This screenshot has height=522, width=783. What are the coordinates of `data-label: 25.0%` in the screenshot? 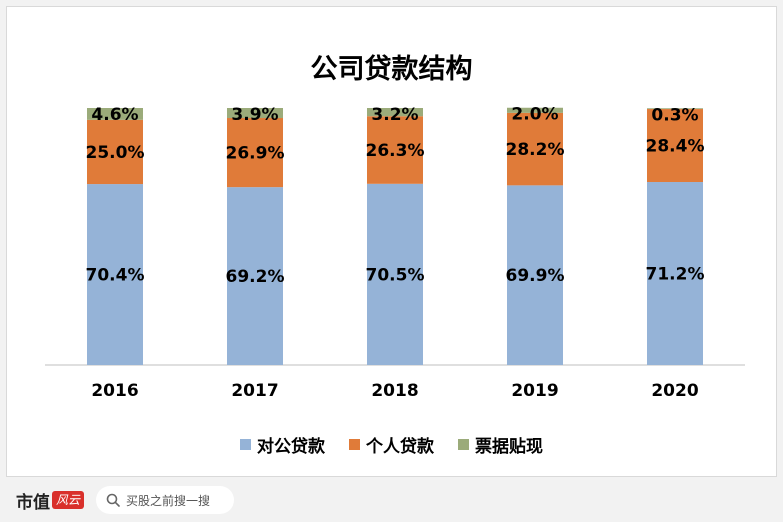 It's located at (115, 153).